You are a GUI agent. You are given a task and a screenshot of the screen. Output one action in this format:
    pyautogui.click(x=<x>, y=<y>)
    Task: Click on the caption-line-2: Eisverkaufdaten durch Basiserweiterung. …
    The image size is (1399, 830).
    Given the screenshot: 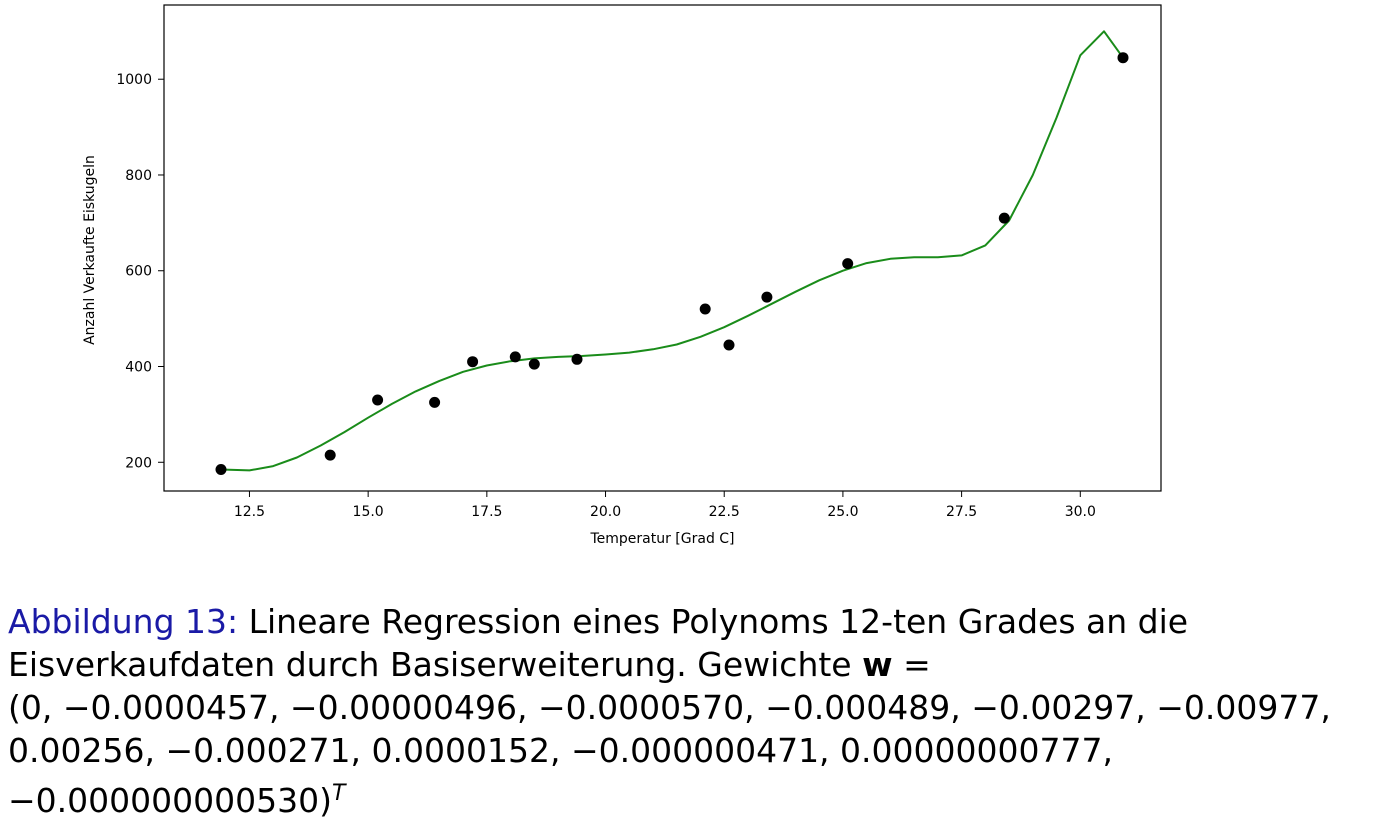 What is the action you would take?
    pyautogui.click(x=698, y=664)
    